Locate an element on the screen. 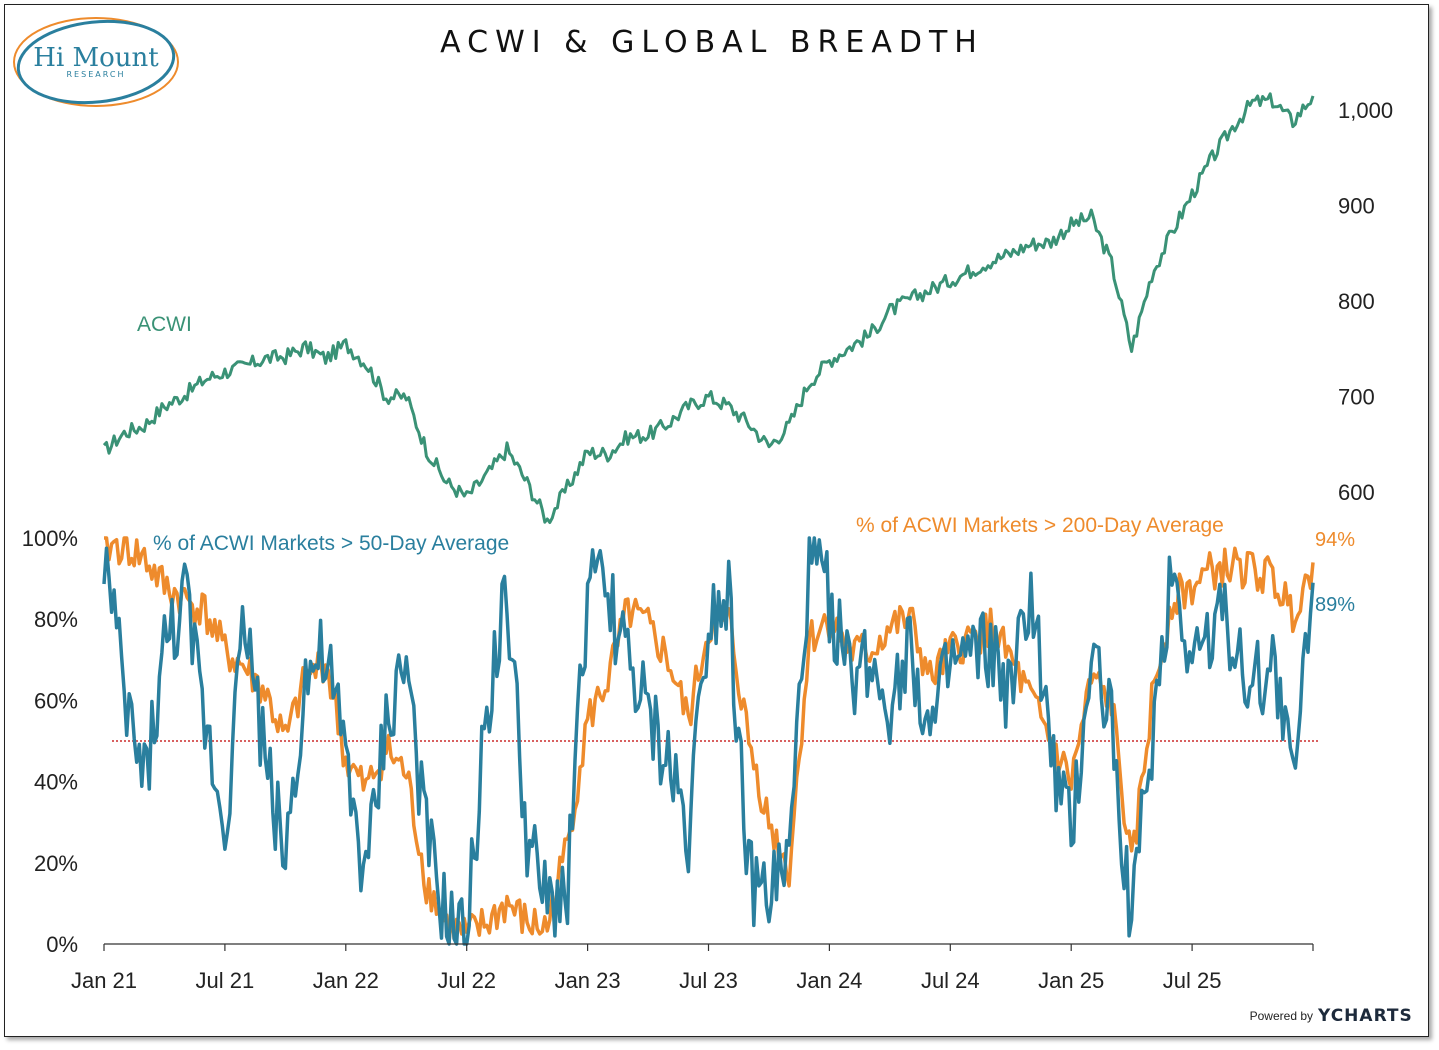 The image size is (1439, 1050). x-tick-label: Jan 24 is located at coordinates (829, 980).